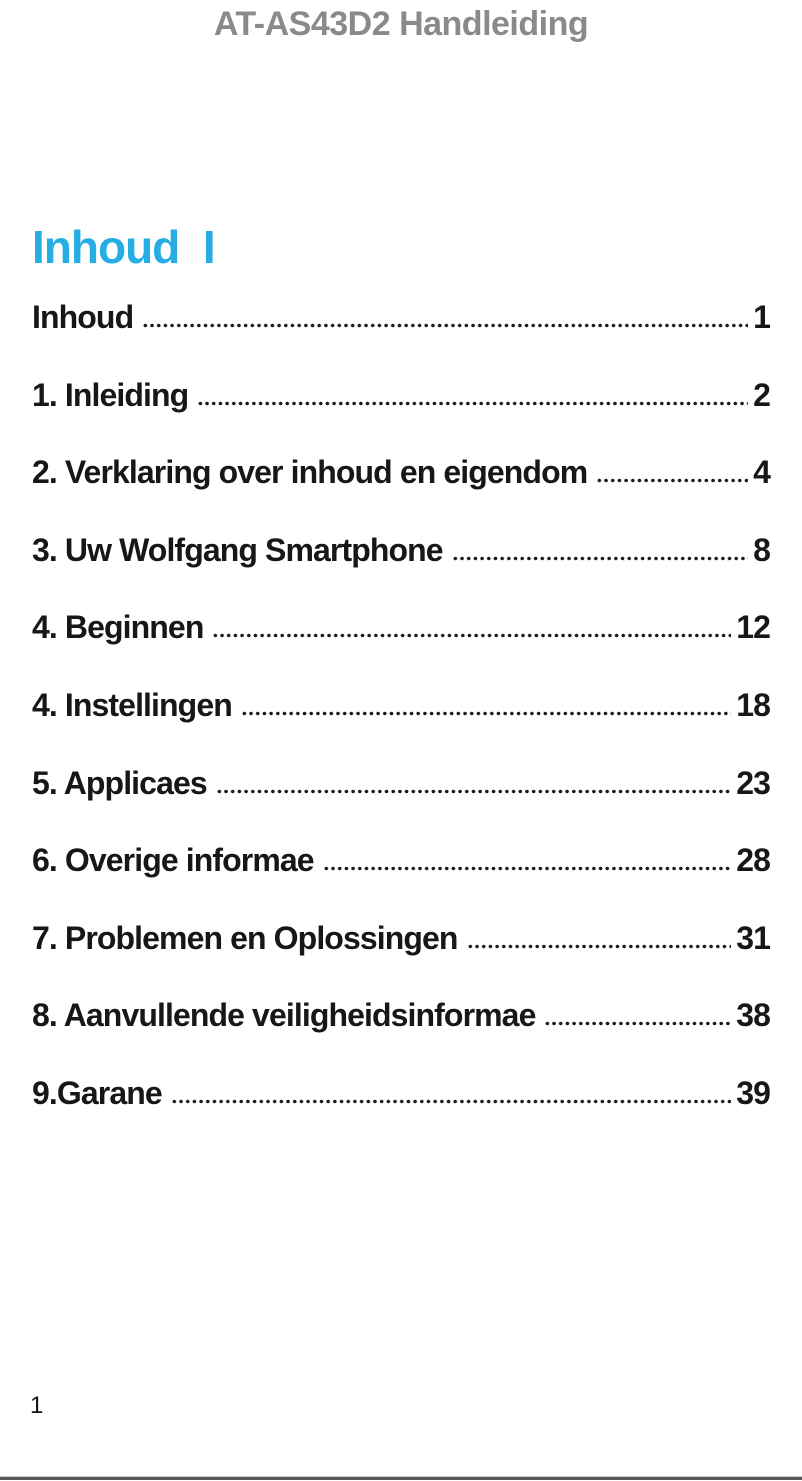 The height and width of the screenshot is (1481, 802). Describe the element at coordinates (310, 472) in the screenshot. I see `toc-entry-label: 2. Verklaring over inhoud en eigendom` at that location.